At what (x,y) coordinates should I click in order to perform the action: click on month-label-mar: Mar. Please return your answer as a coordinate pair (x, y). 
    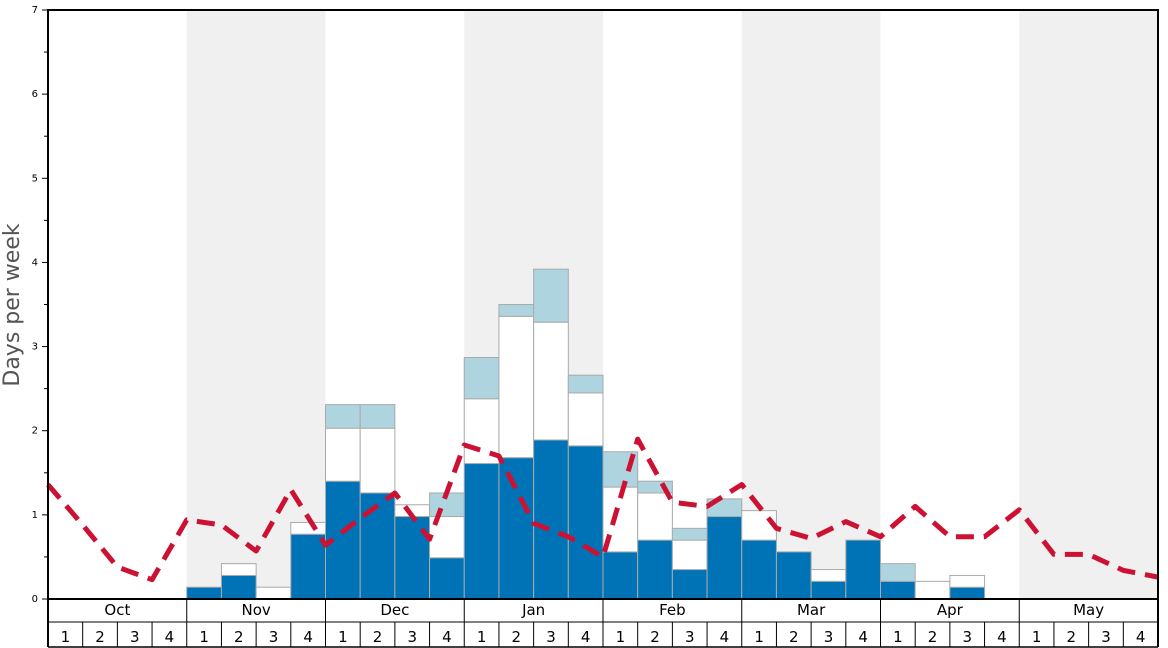
    Looking at the image, I should click on (811, 610).